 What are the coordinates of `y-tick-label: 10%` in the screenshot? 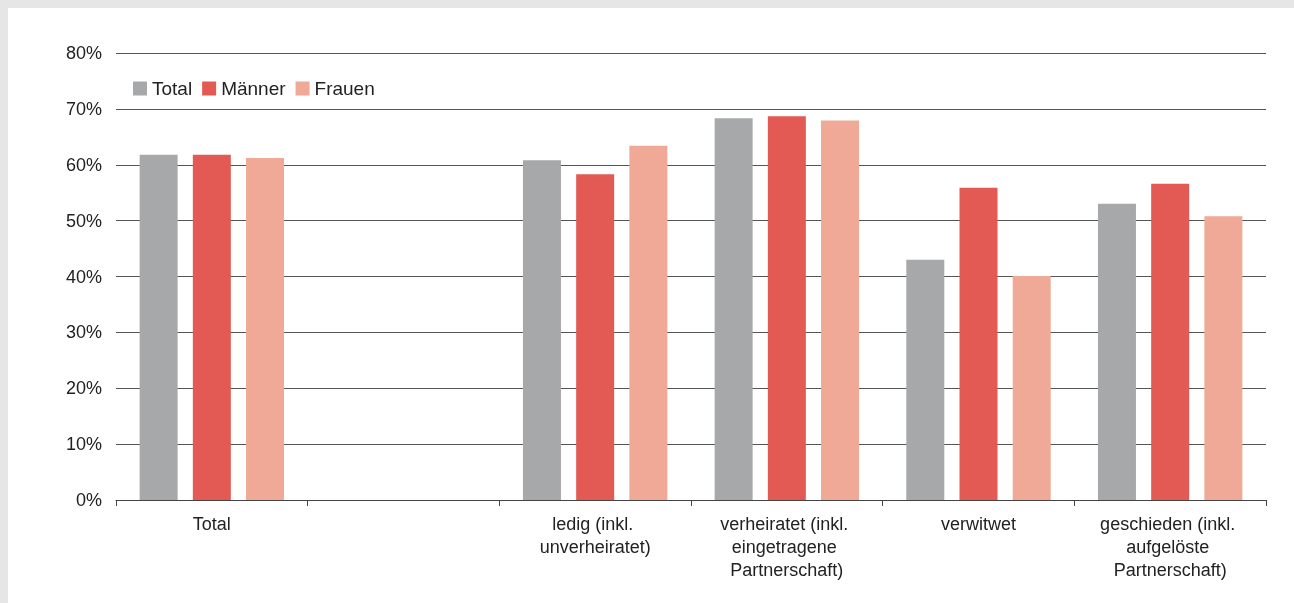 It's located at (83, 444).